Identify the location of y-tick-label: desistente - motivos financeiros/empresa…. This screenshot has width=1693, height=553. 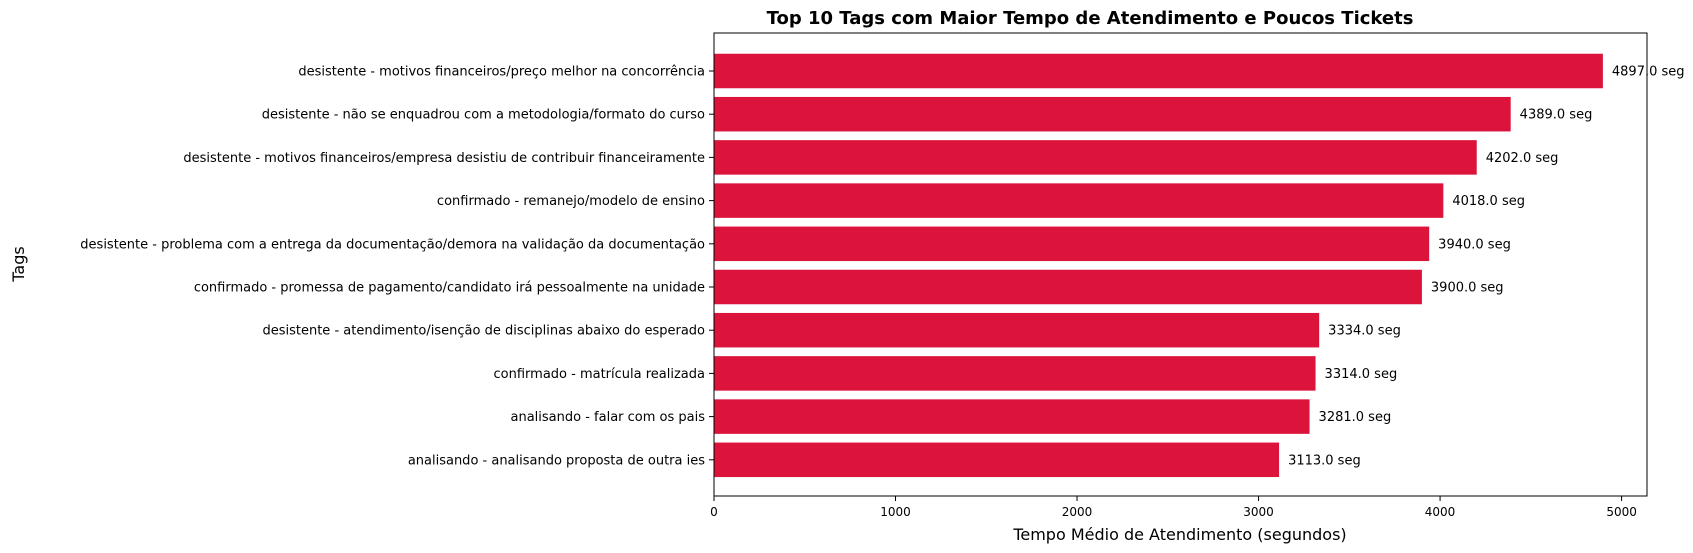
(444, 158).